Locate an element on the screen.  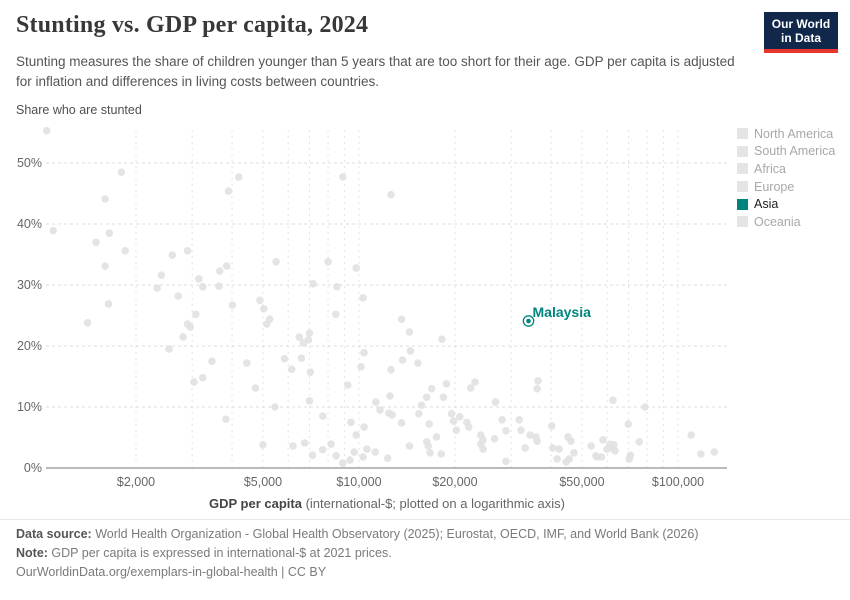
legend-item-europe: Europe is located at coordinates (786, 187).